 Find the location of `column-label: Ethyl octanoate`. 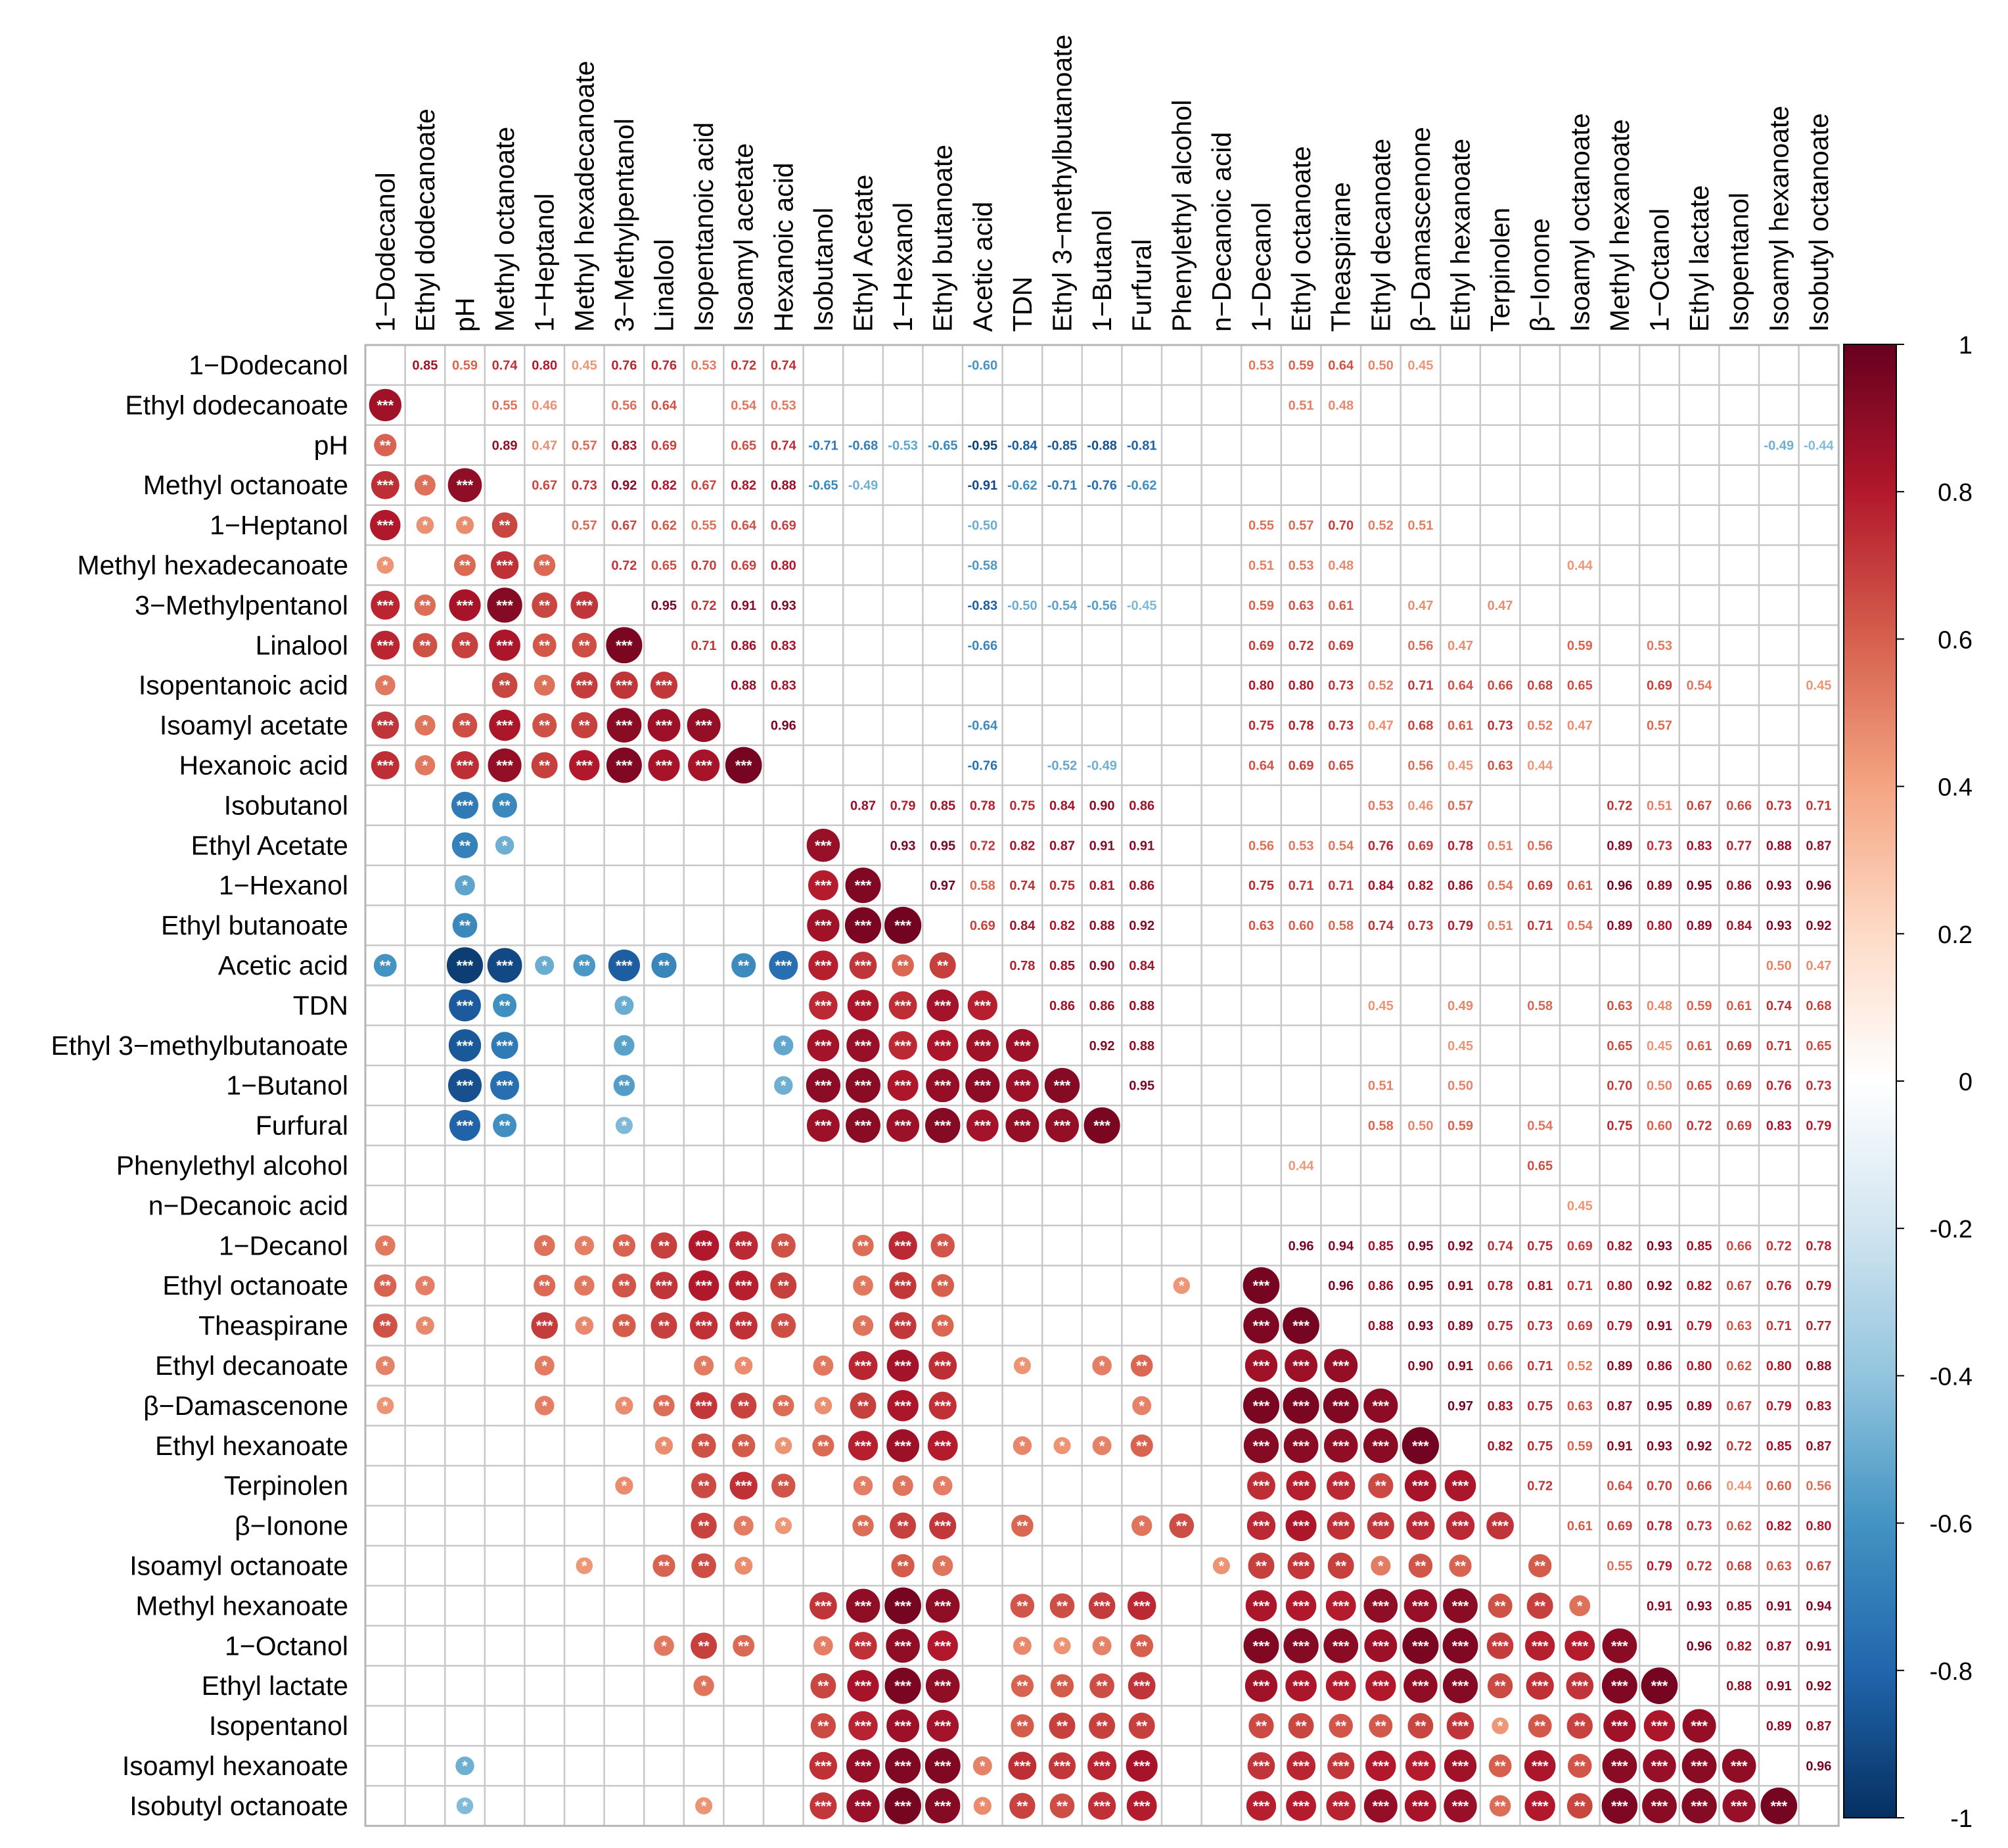

column-label: Ethyl octanoate is located at coordinates (1301, 239).